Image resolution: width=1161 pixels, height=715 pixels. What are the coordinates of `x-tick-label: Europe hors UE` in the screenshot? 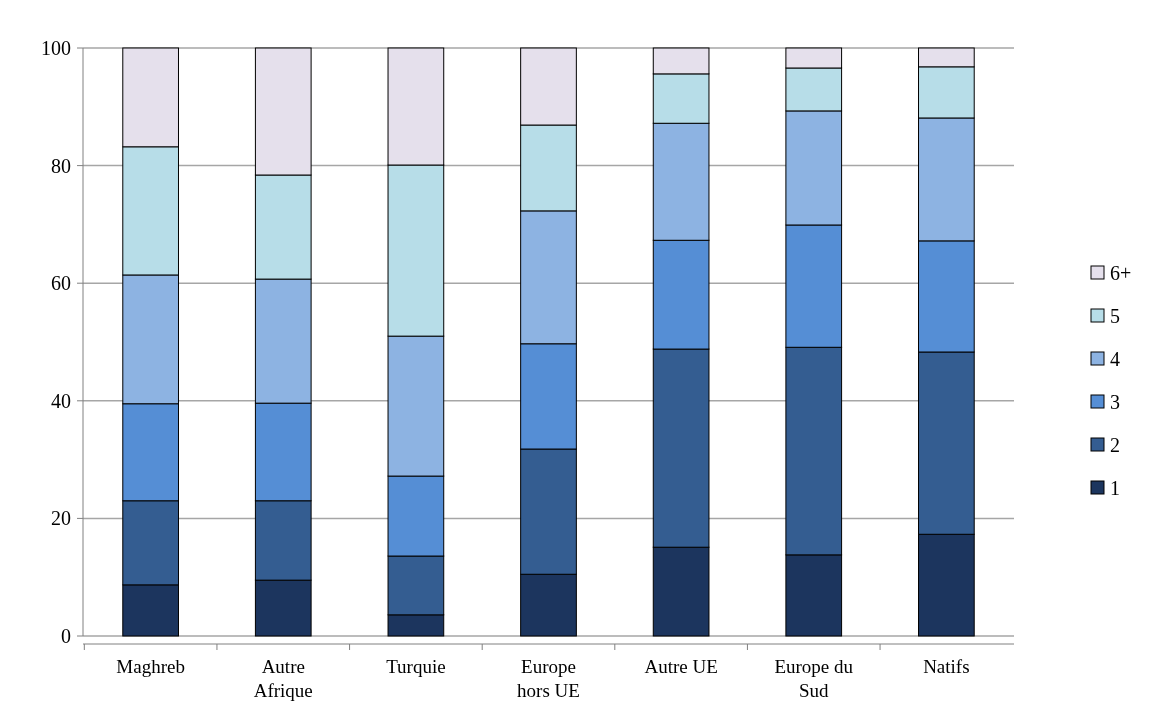 It's located at (548, 678).